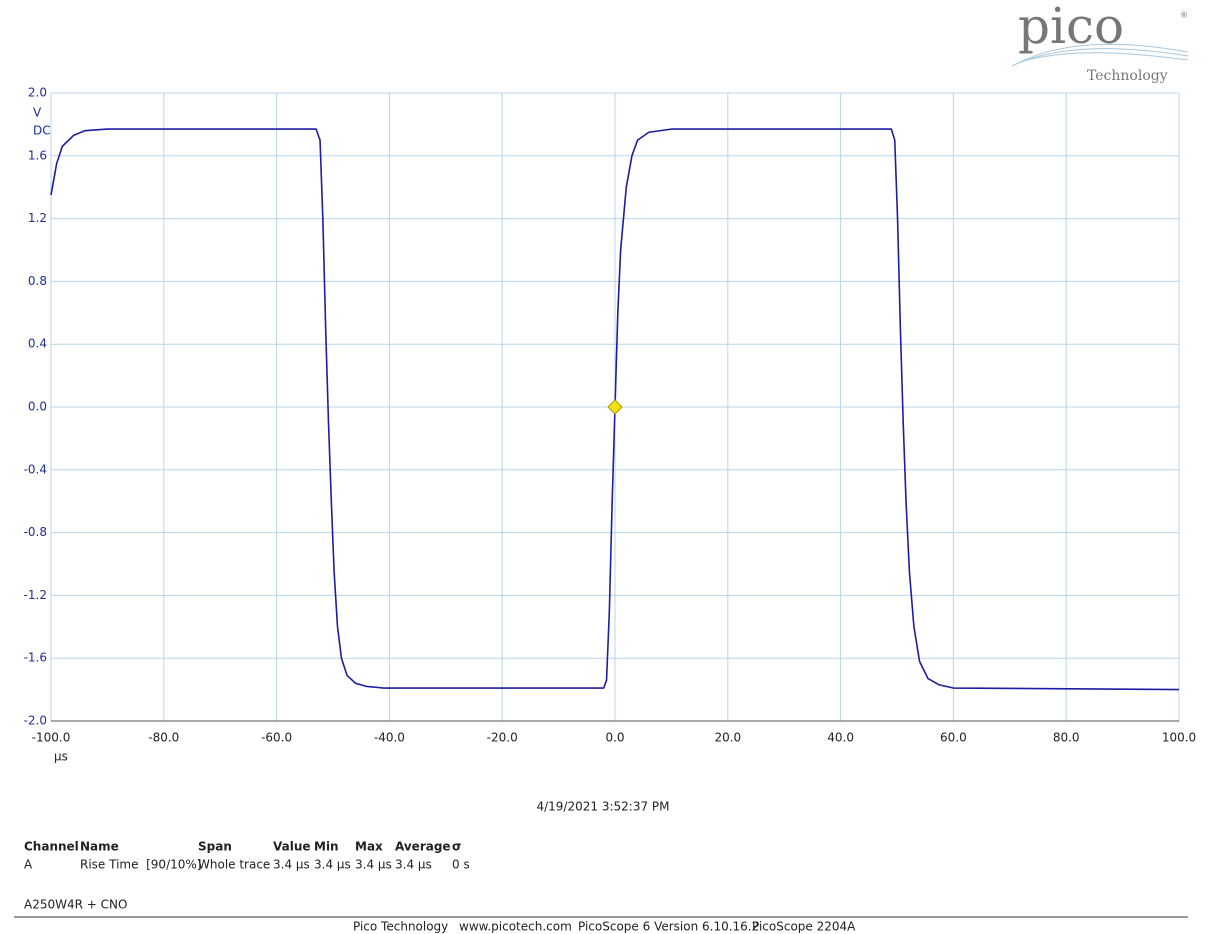 This screenshot has height=934, width=1209. What do you see at coordinates (326, 847) in the screenshot?
I see `table-header: Min` at bounding box center [326, 847].